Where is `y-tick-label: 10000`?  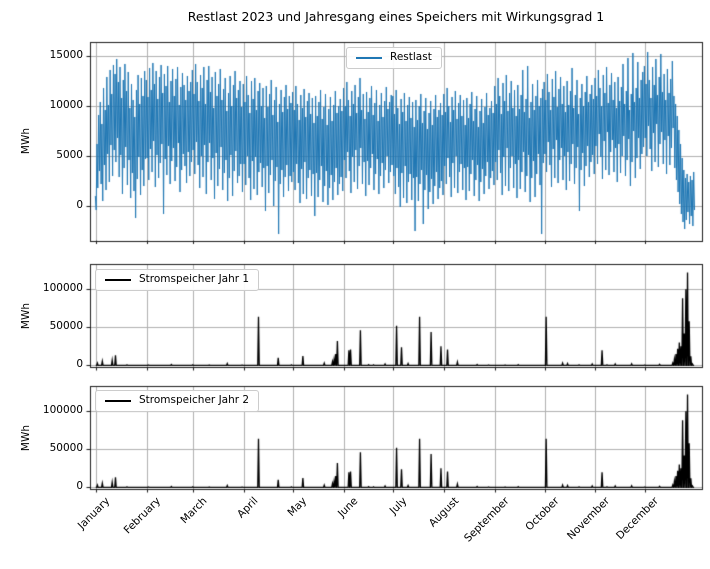 y-tick-label: 10000 is located at coordinates (66, 105).